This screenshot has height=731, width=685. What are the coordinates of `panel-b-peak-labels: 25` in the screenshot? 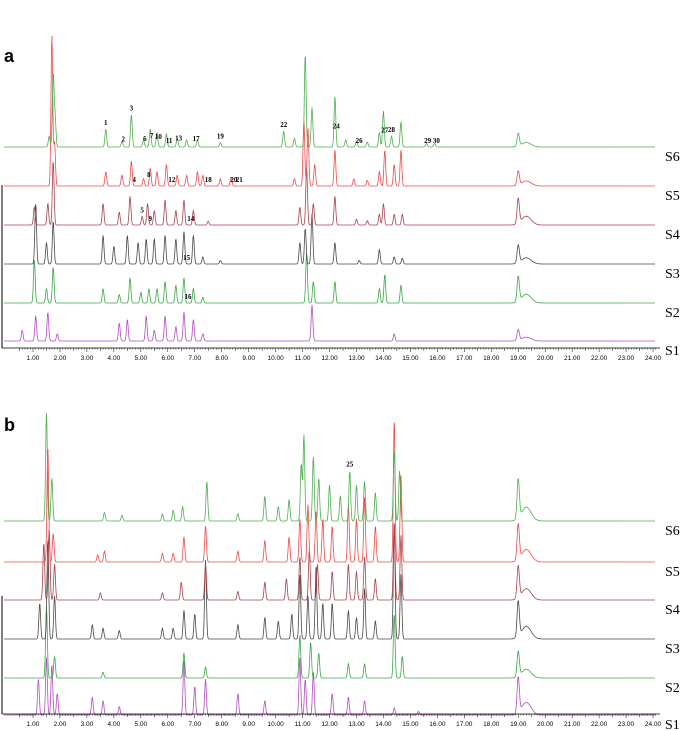 It's located at (350, 465).